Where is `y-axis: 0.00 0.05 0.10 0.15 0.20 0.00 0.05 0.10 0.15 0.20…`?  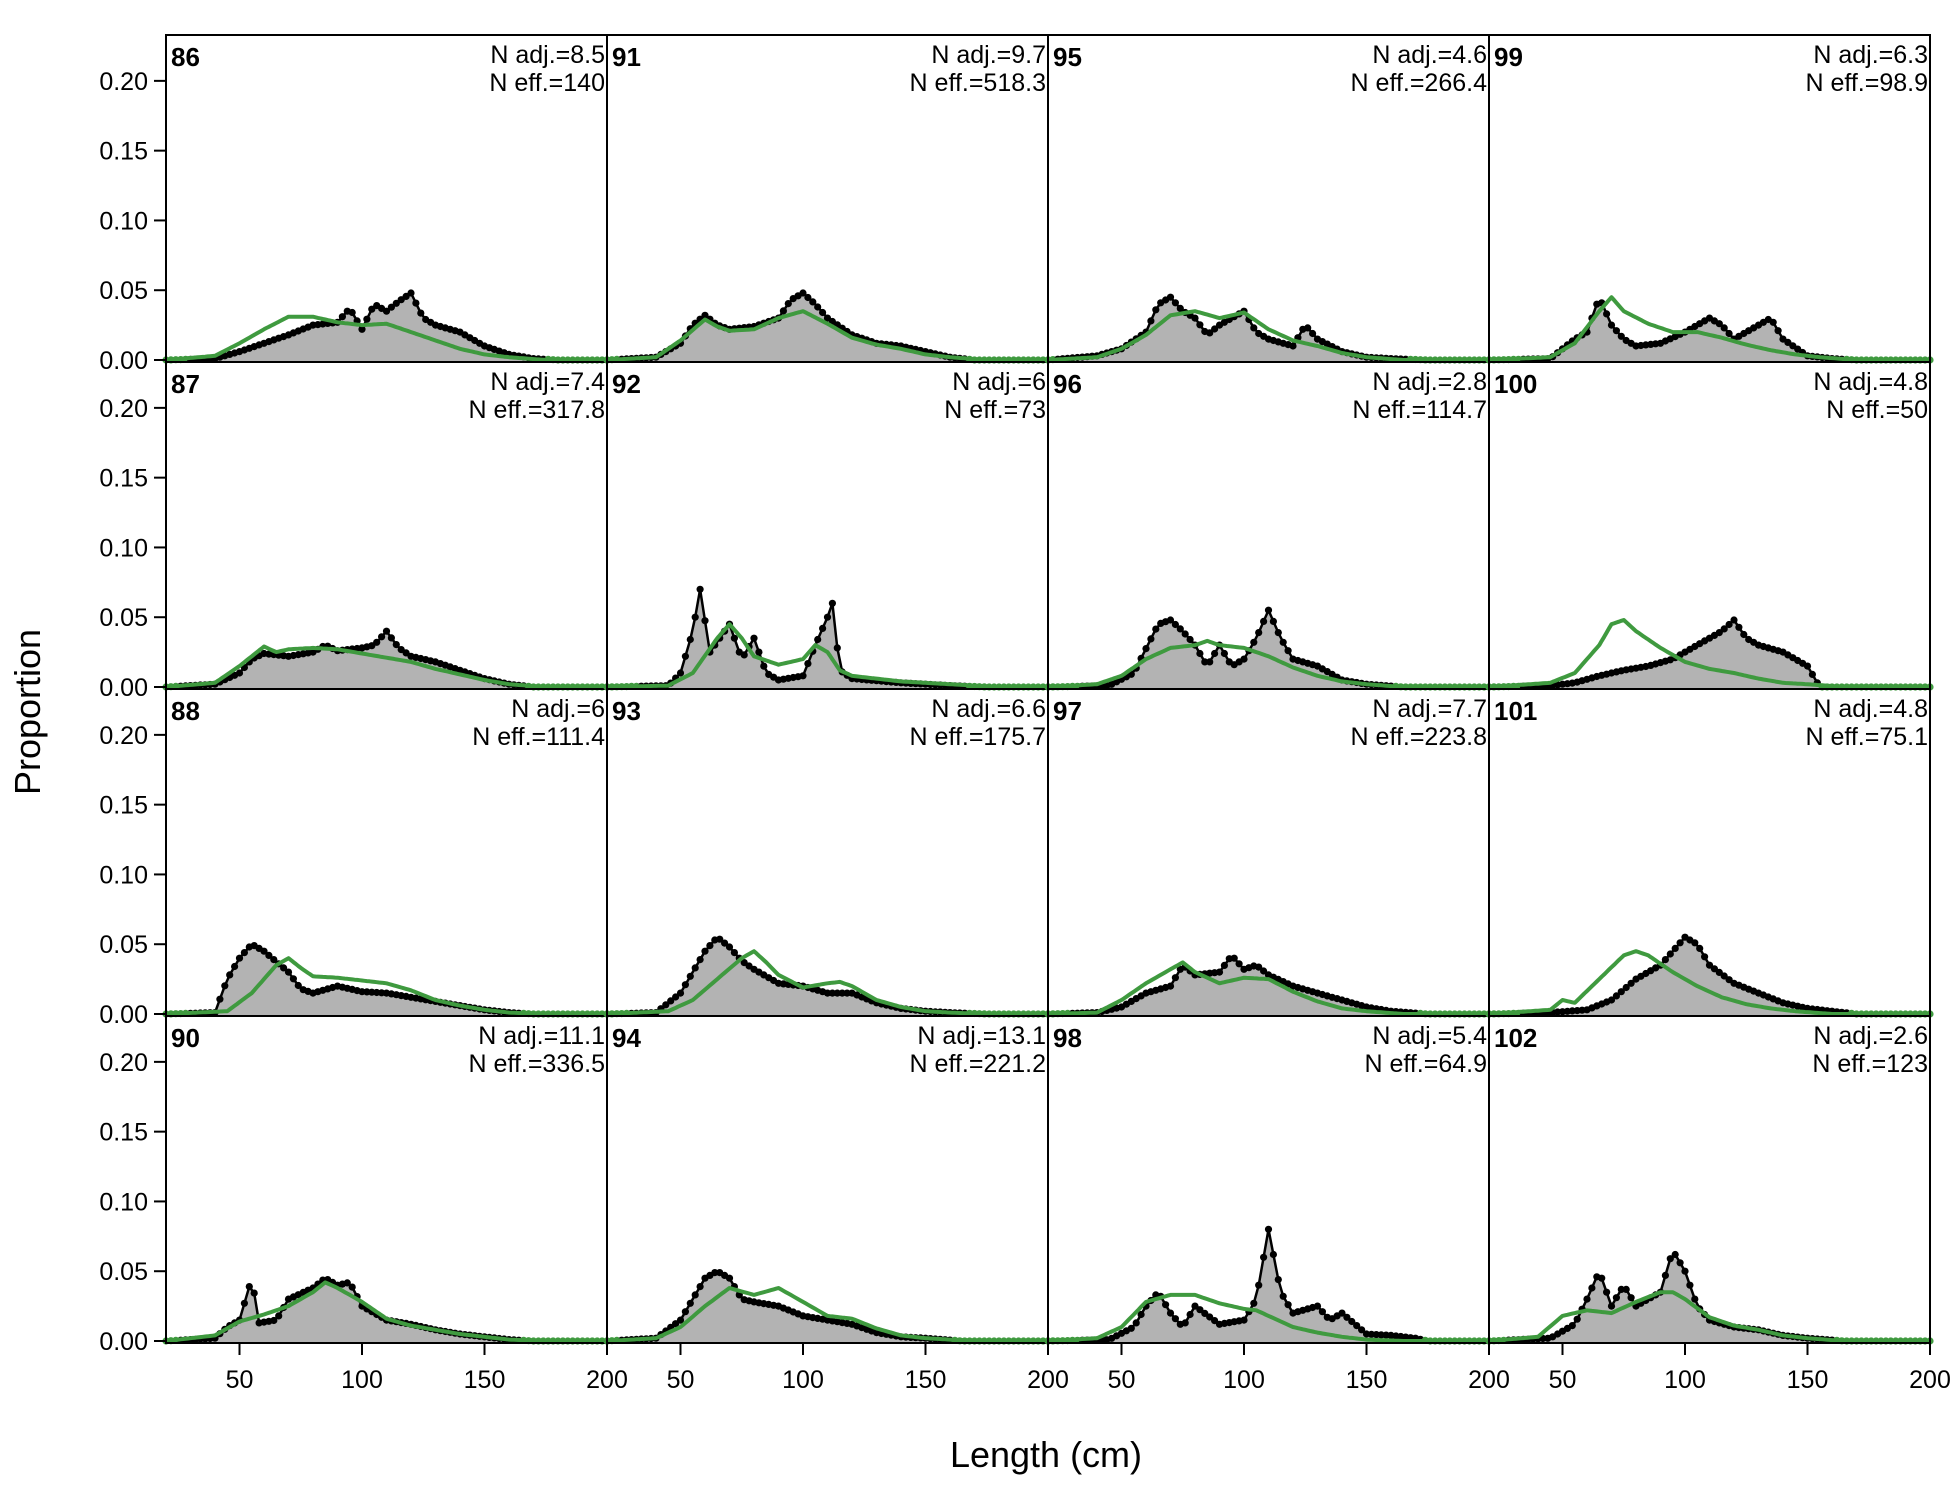 y-axis: 0.00 0.05 0.10 0.15 0.20 0.00 0.05 0.10 0.15 0.20… is located at coordinates (132, 712).